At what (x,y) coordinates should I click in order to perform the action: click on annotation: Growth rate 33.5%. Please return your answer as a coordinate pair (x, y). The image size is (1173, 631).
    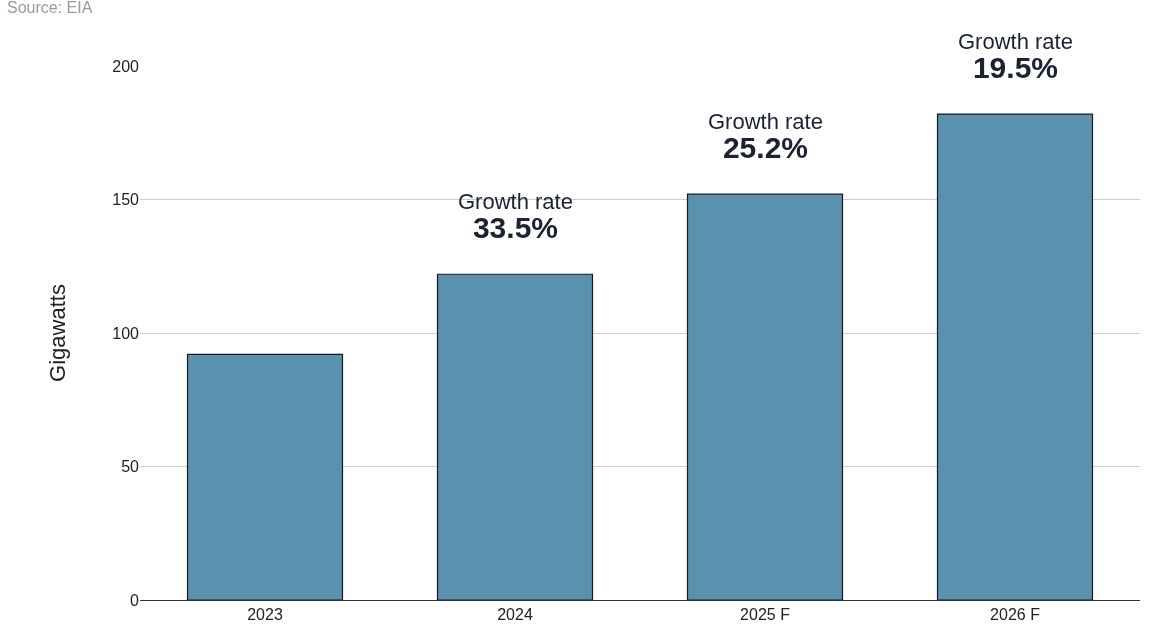
    Looking at the image, I should click on (515, 216).